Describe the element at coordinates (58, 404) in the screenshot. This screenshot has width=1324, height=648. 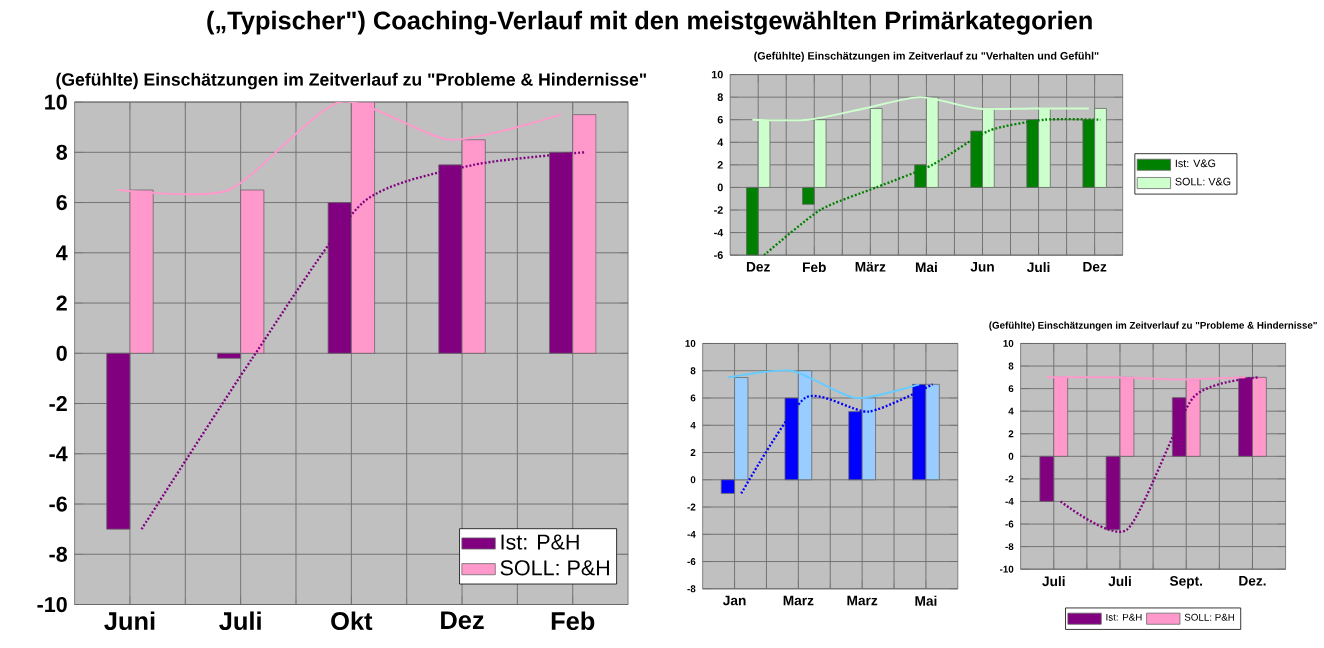
I see `y-tick-label: -2` at that location.